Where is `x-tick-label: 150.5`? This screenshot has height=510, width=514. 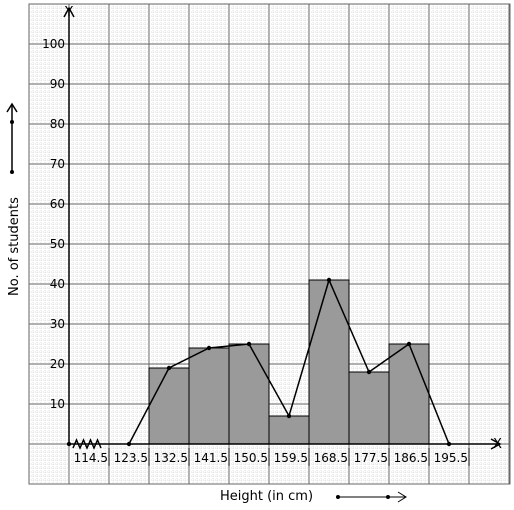 x-tick-label: 150.5 is located at coordinates (251, 458).